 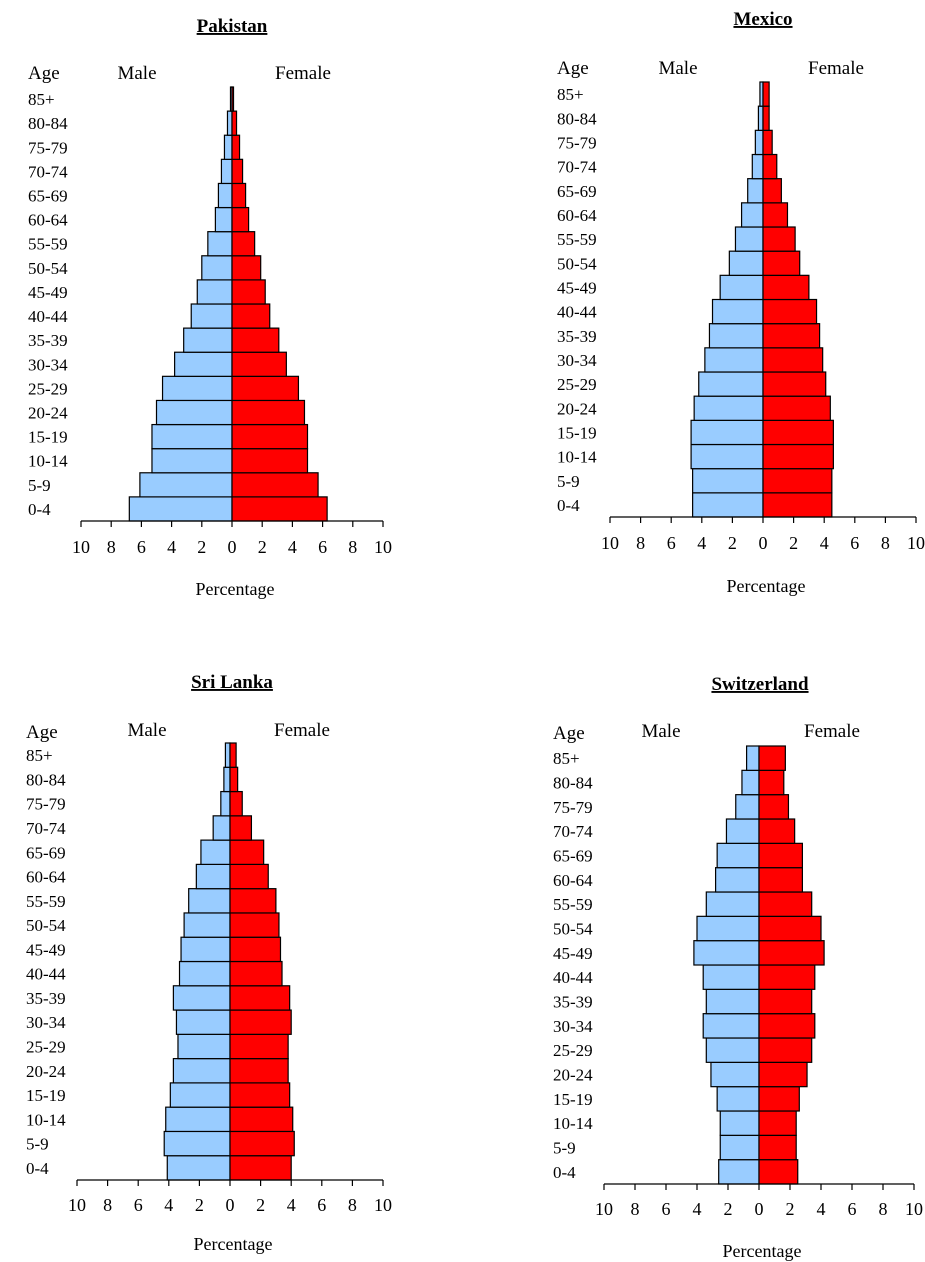 What do you see at coordinates (46, 998) in the screenshot?
I see `age-label: 35-39` at bounding box center [46, 998].